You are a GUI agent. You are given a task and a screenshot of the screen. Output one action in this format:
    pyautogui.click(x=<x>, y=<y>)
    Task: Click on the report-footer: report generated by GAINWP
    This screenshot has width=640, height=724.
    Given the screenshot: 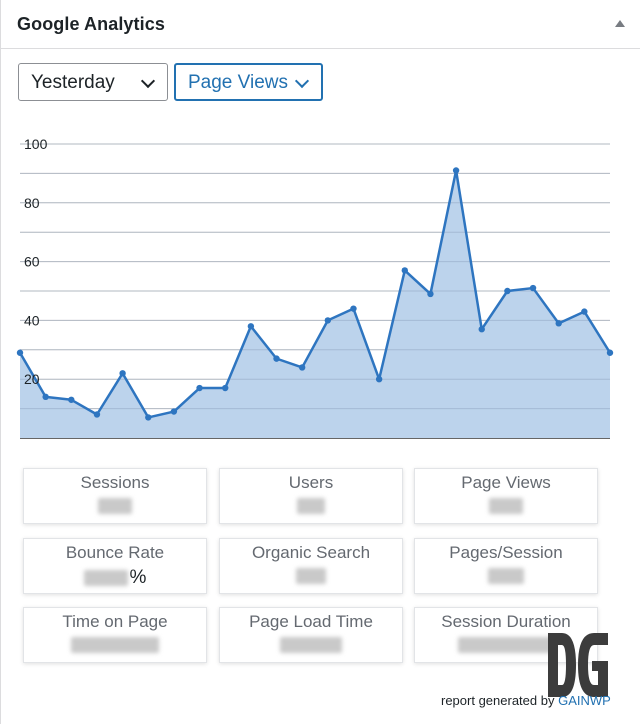 What is the action you would take?
    pyautogui.click(x=526, y=700)
    